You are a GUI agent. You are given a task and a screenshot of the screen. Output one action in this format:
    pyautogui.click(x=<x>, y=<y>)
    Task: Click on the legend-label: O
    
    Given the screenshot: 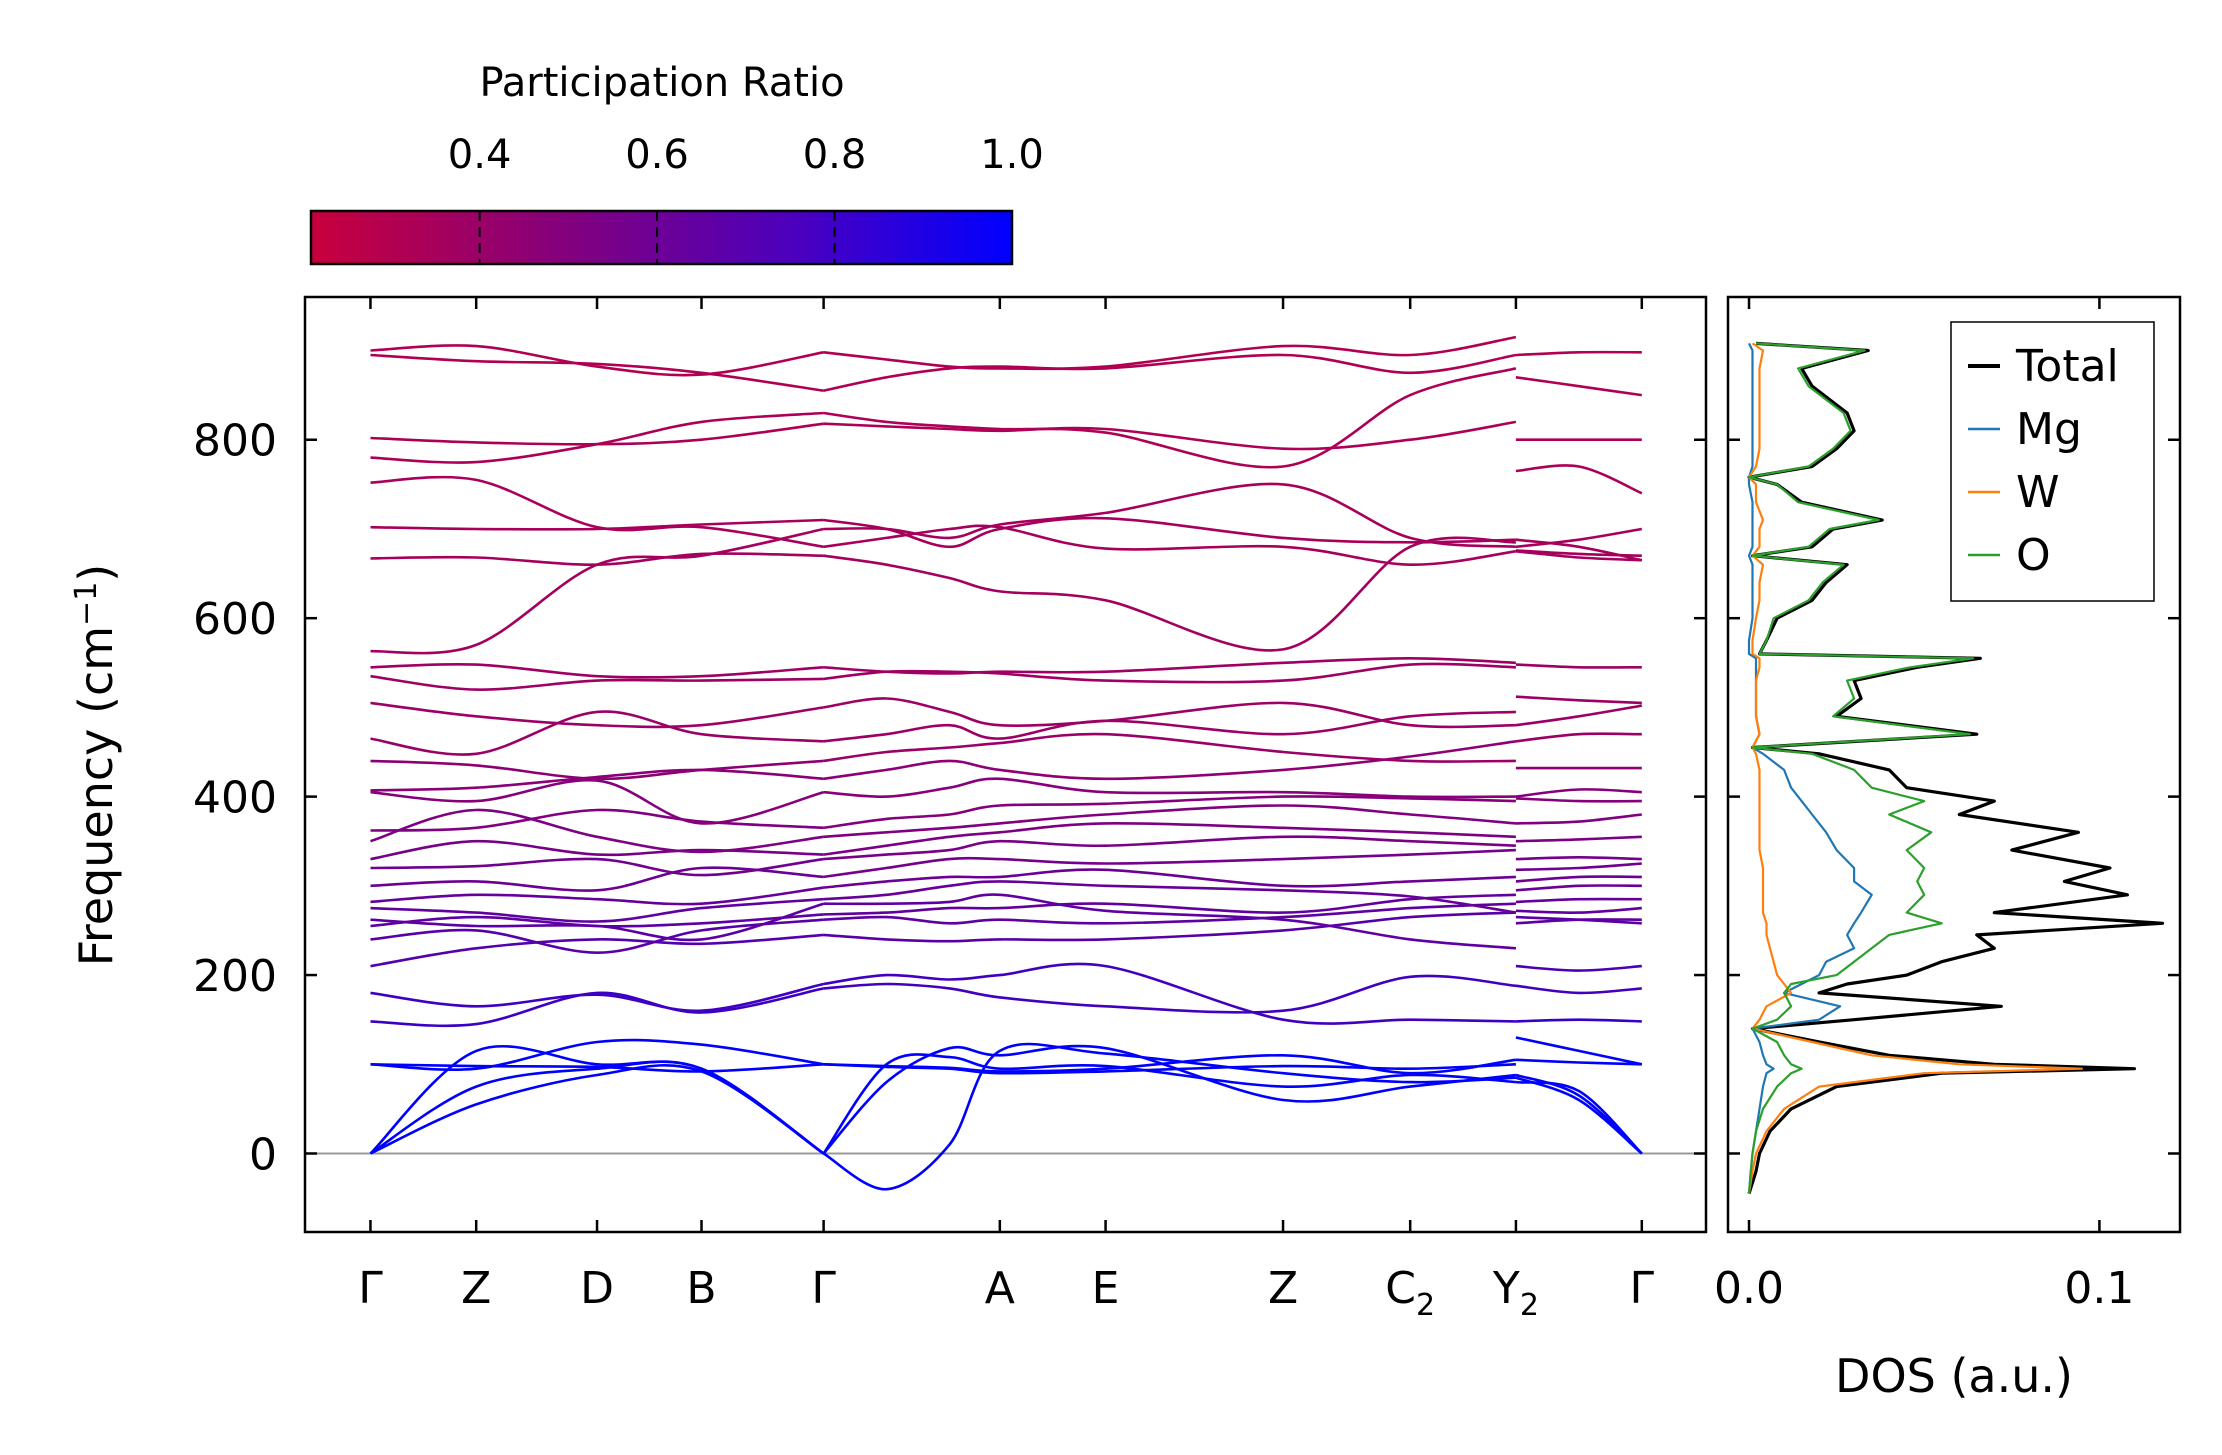 What is the action you would take?
    pyautogui.click(x=2033, y=555)
    